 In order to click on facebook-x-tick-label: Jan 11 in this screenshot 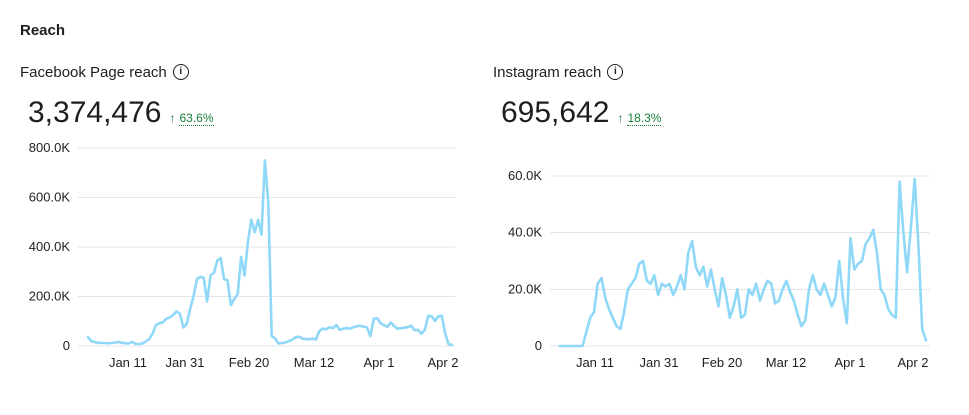, I will do `click(128, 362)`.